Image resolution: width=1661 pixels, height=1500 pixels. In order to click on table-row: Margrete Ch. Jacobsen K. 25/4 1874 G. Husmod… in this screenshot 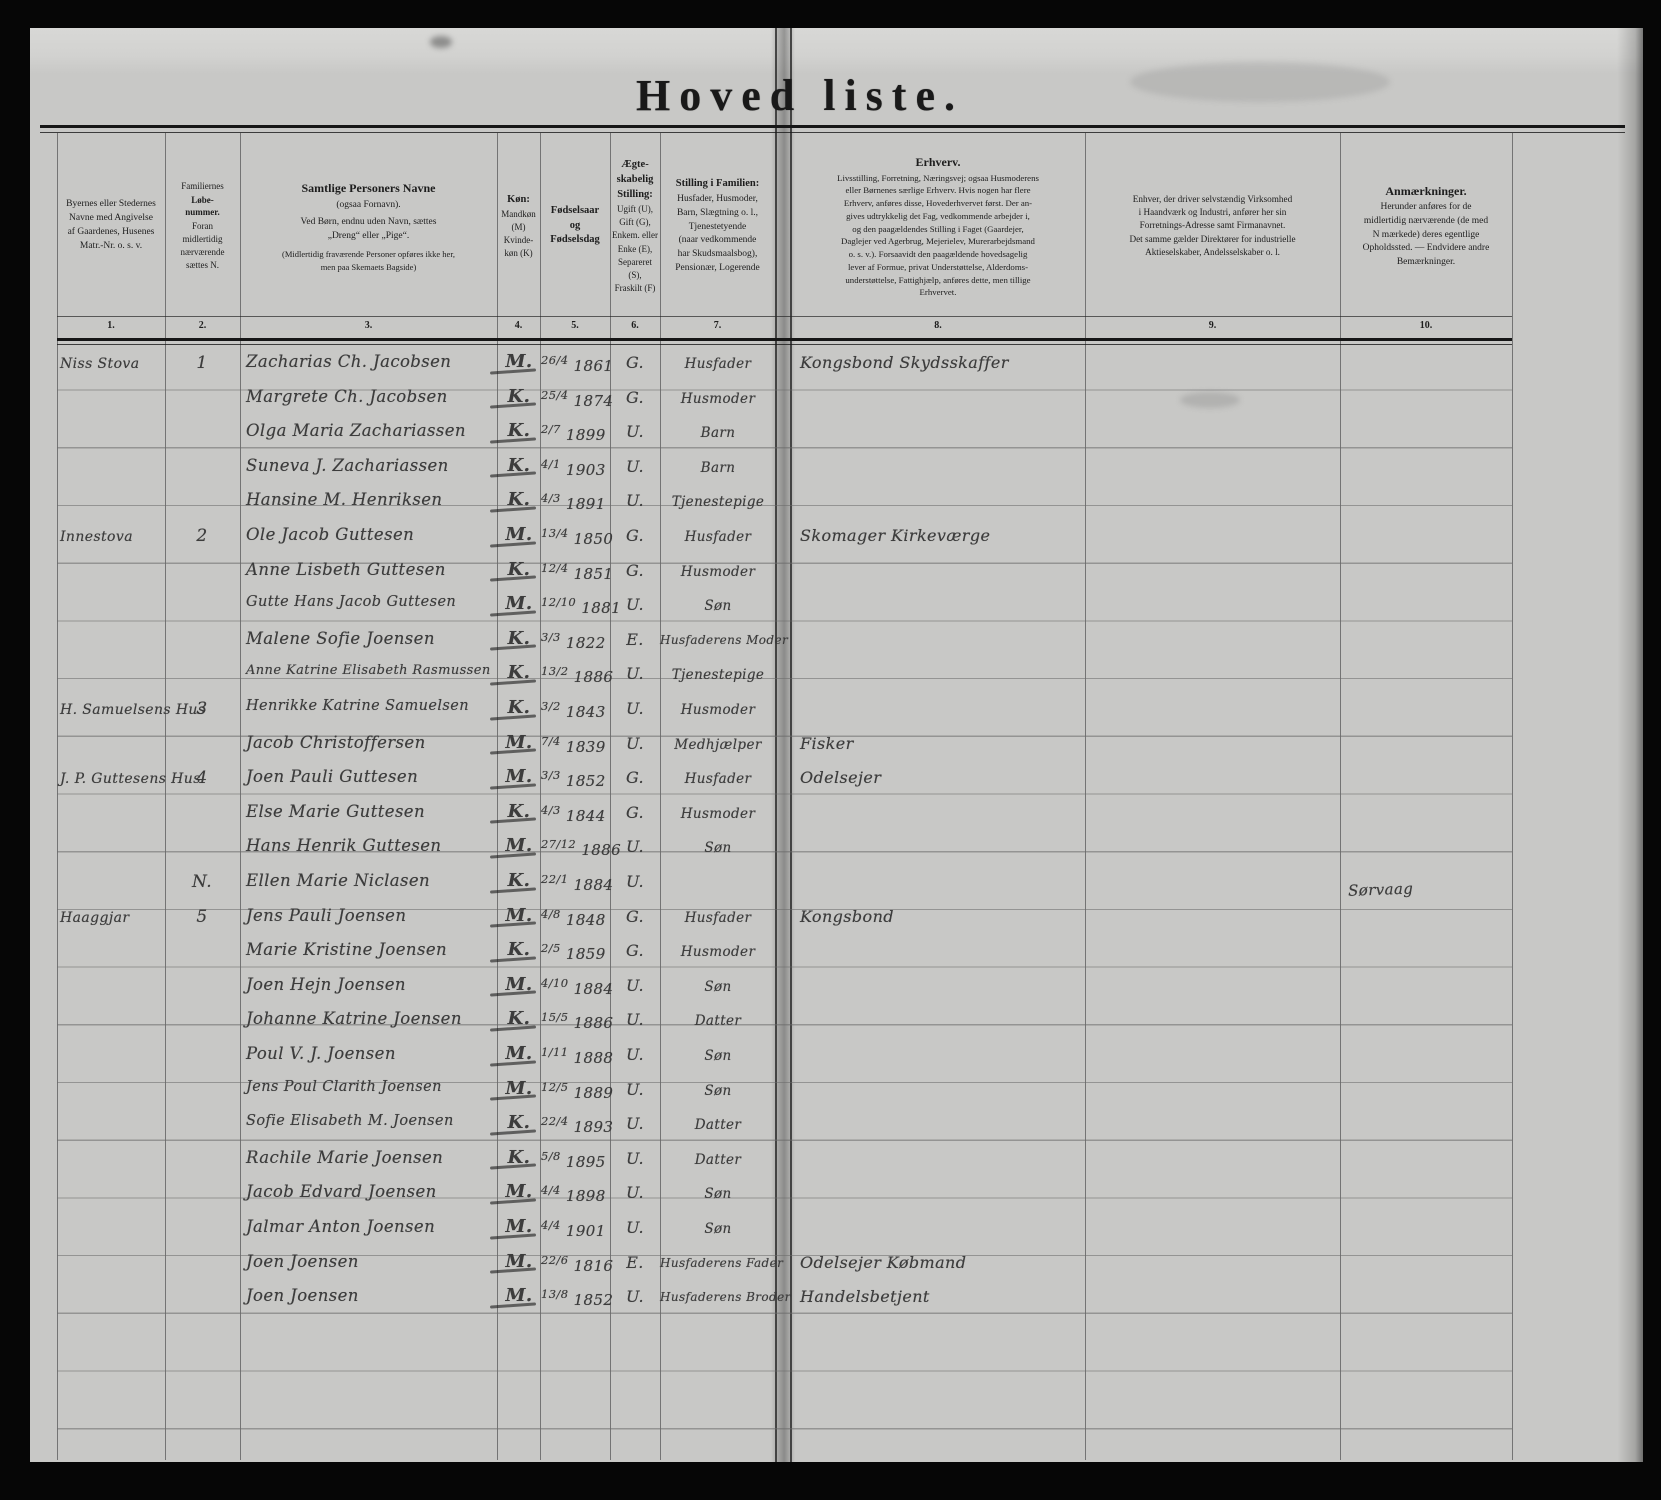, I will do `click(830, 401)`.